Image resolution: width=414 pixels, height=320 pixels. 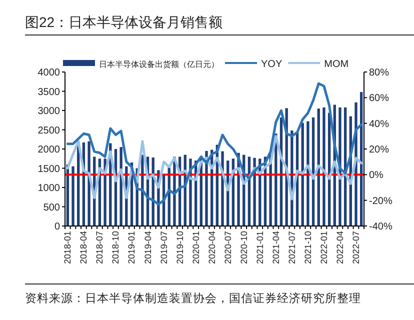 What do you see at coordinates (131, 247) in the screenshot?
I see `x-tick-label: 2019-01` at bounding box center [131, 247].